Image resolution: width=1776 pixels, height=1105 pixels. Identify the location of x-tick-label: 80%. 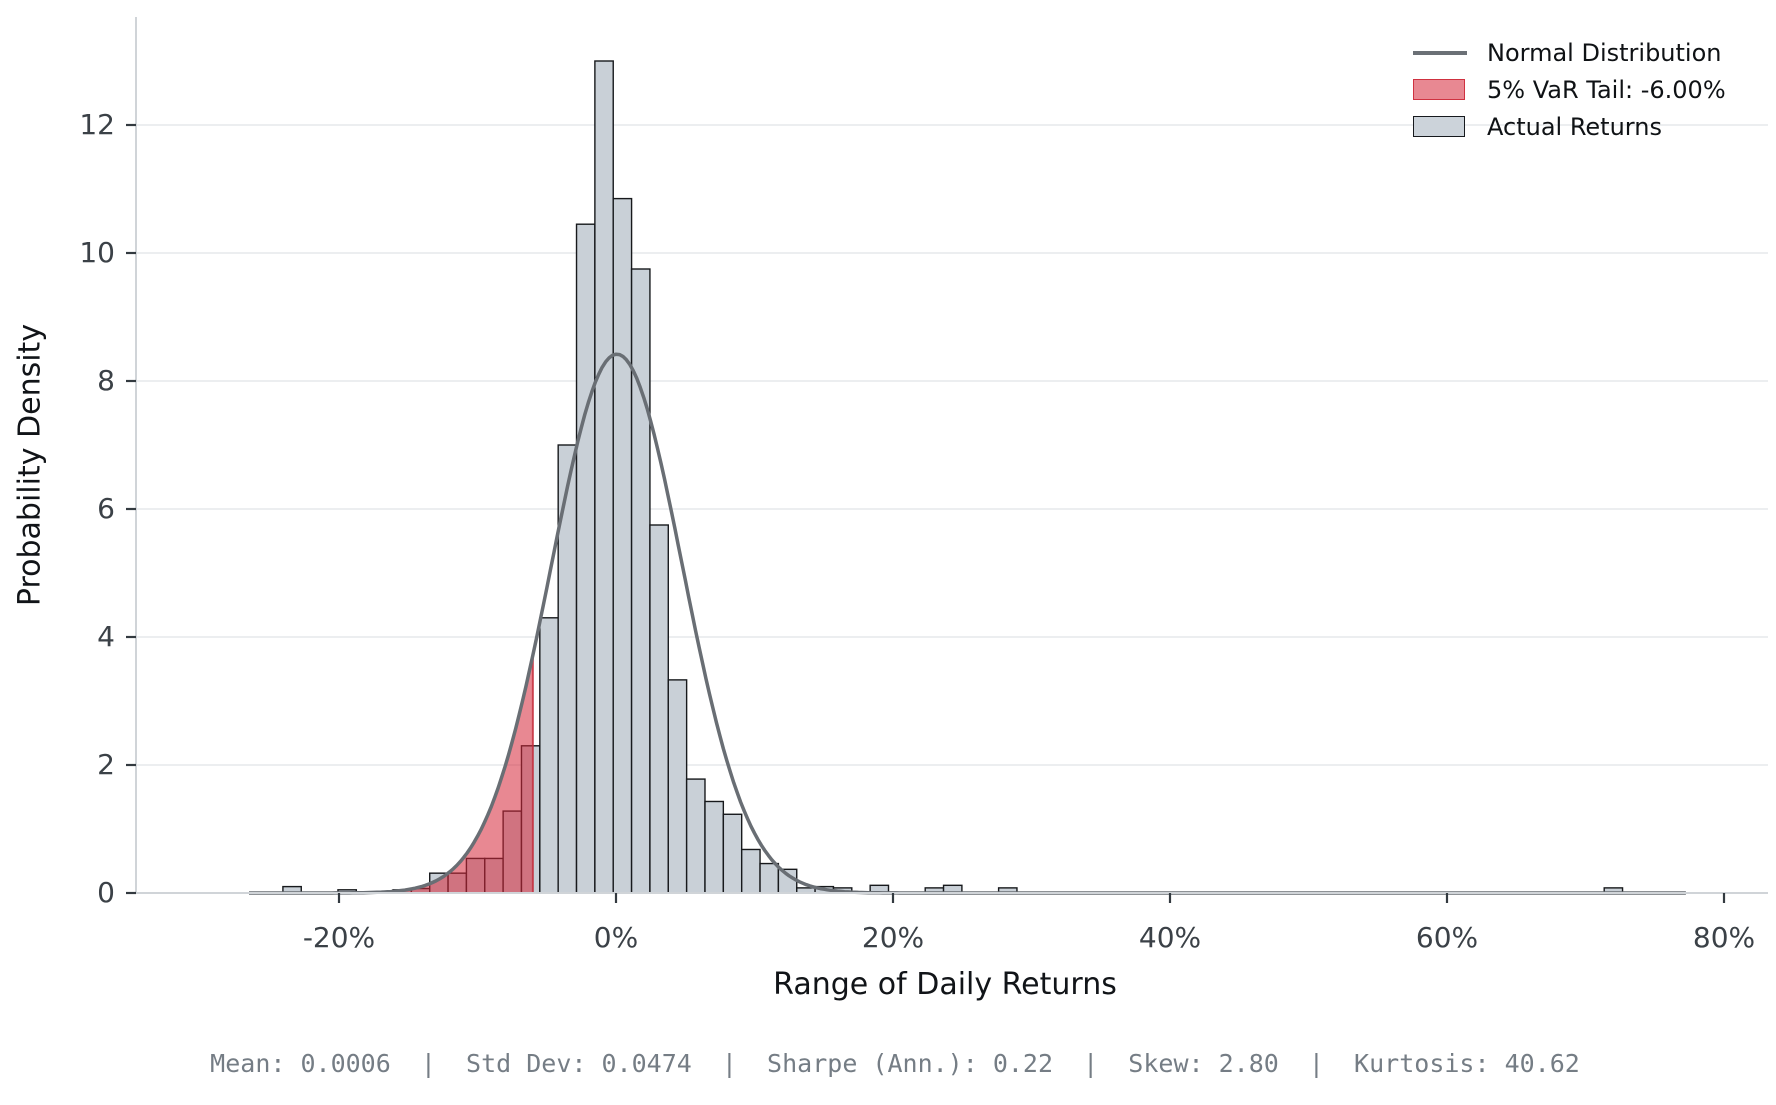
(1724, 937).